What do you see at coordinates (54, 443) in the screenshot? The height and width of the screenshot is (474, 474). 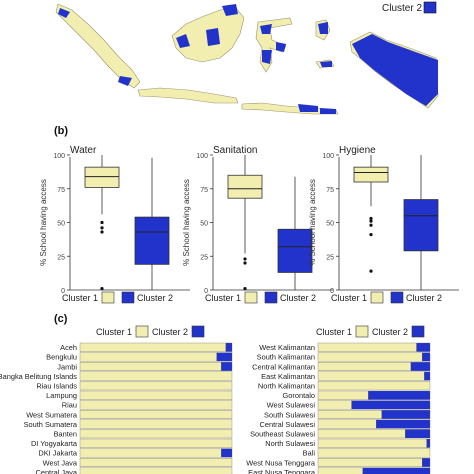 I see `category-label: DI Yogyakarta` at bounding box center [54, 443].